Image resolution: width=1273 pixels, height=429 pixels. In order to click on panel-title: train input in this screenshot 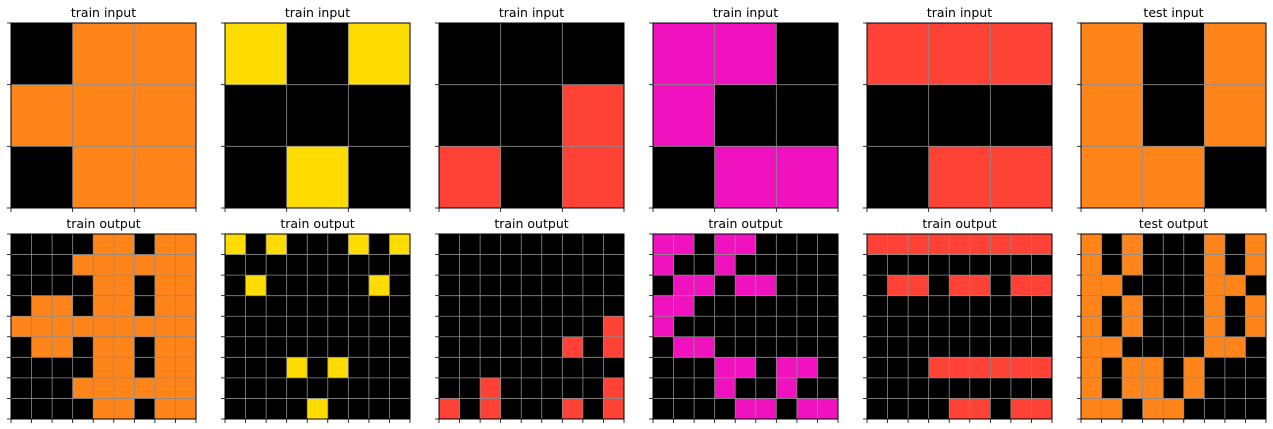, I will do `click(317, 12)`.